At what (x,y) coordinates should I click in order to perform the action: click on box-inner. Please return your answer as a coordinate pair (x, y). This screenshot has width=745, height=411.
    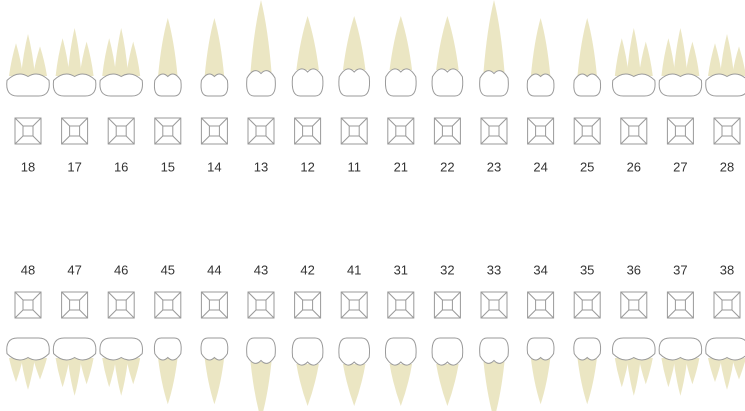
    Looking at the image, I should click on (587, 131).